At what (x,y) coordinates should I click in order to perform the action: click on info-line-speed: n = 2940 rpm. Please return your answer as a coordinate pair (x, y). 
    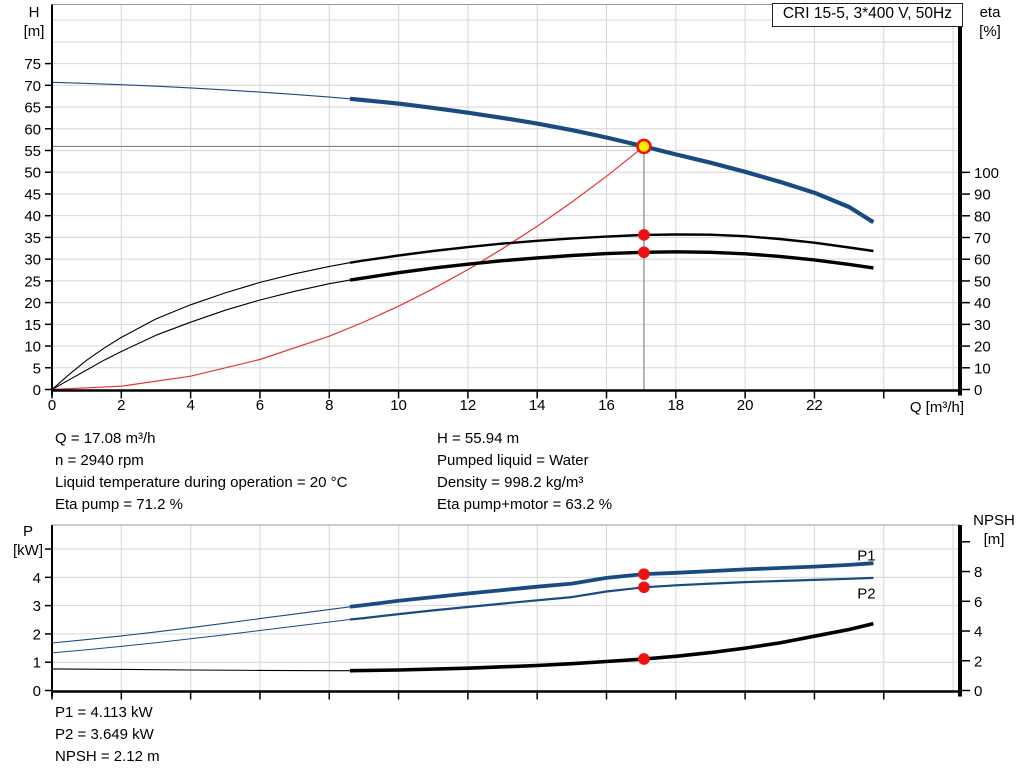
    Looking at the image, I should click on (99, 460).